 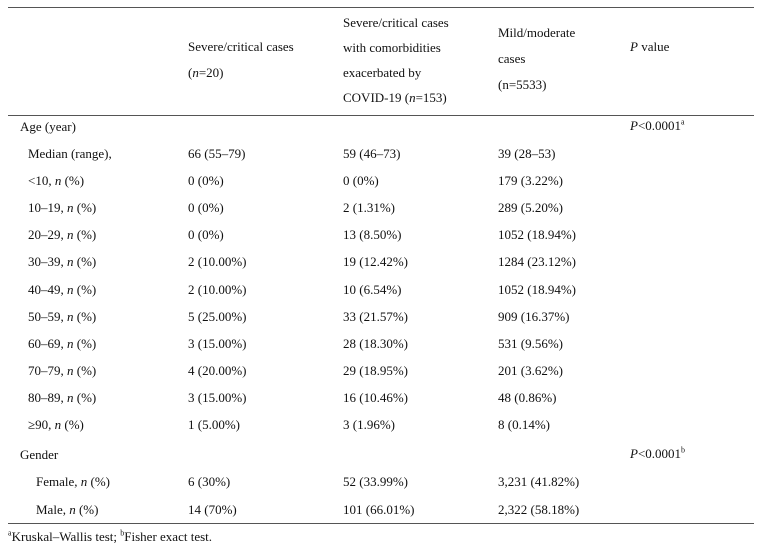 What do you see at coordinates (212, 509) in the screenshot?
I see `gender-row-severe-critical: 14 (70%)` at bounding box center [212, 509].